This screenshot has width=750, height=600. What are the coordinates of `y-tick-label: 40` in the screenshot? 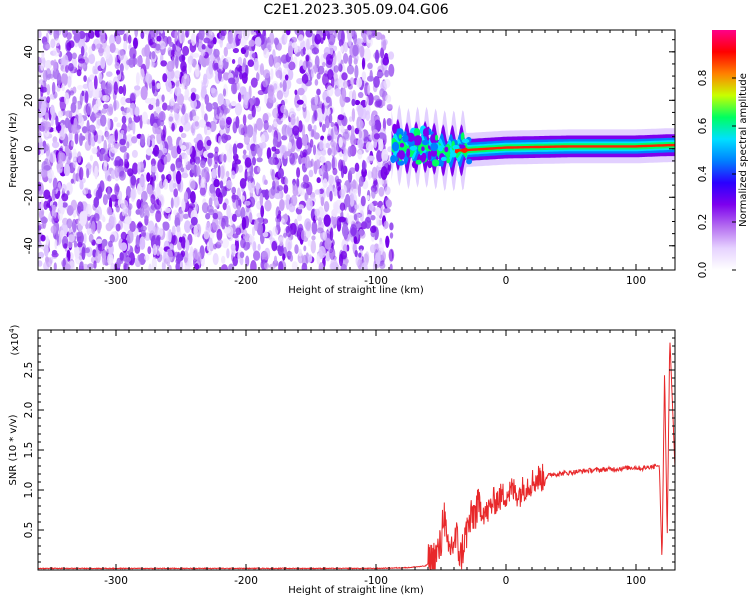 It's located at (29, 51).